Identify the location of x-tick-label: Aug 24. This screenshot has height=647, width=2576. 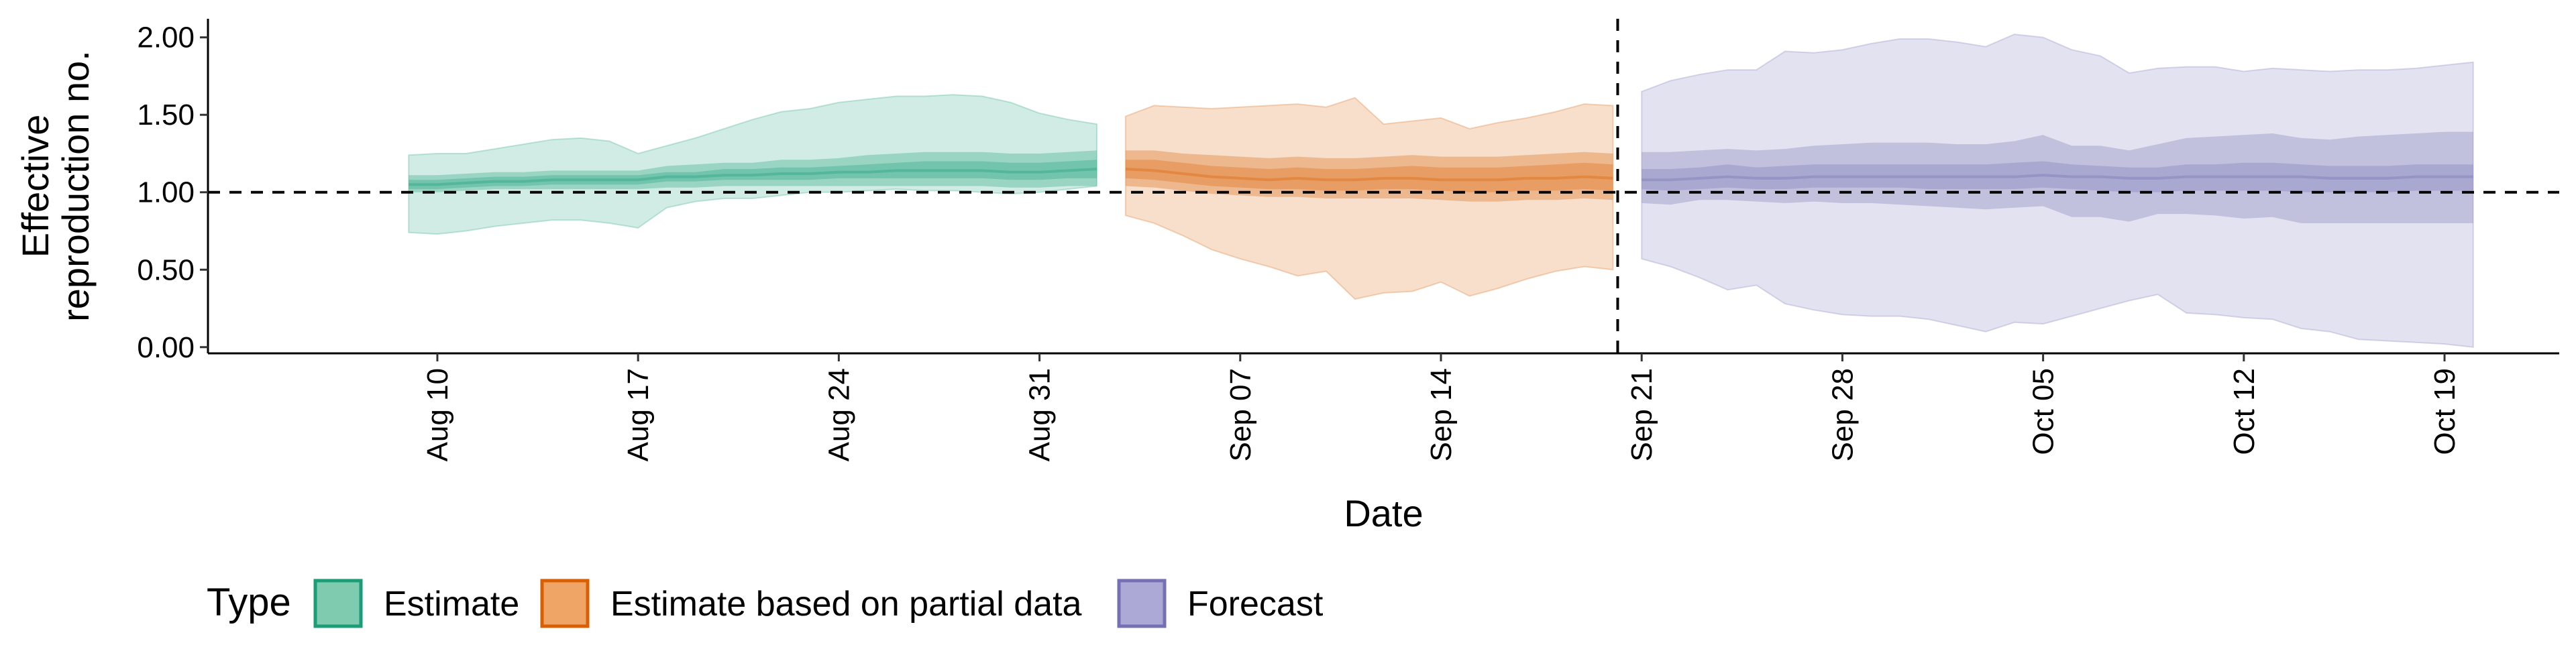
(838, 414).